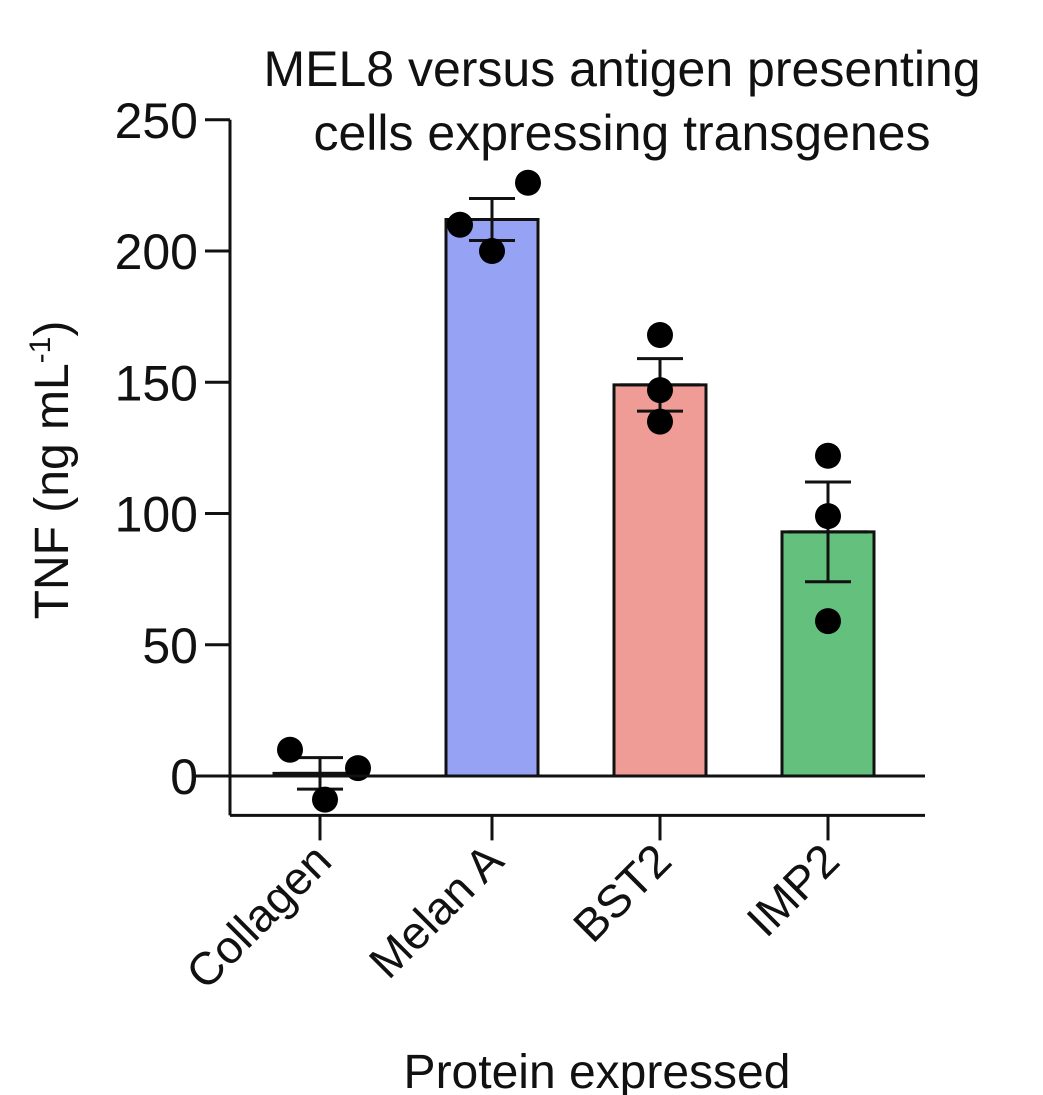 Image resolution: width=1043 pixels, height=1095 pixels. What do you see at coordinates (436, 910) in the screenshot?
I see `x-tick-label: Melan A` at bounding box center [436, 910].